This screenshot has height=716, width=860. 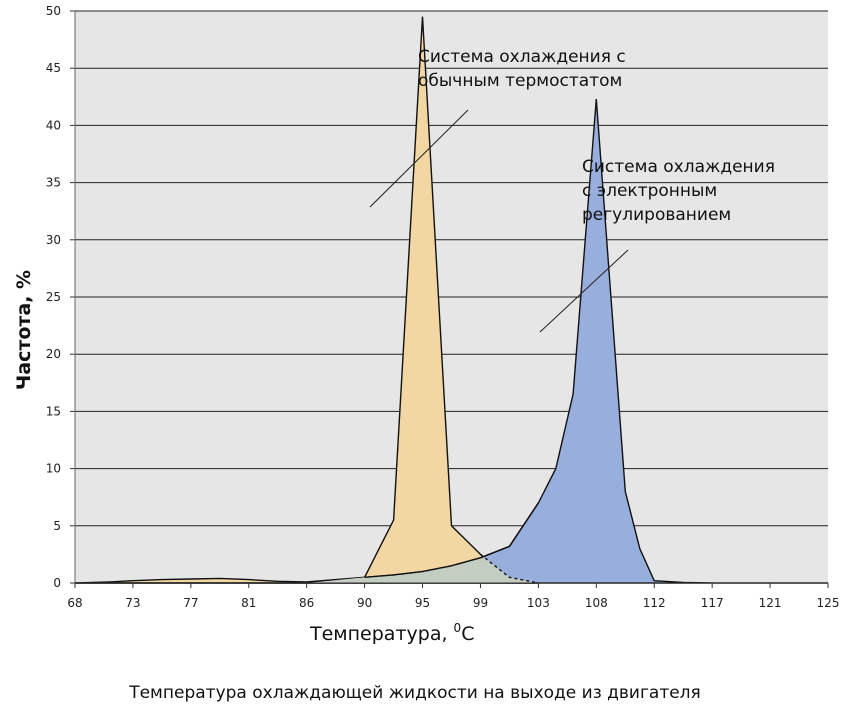 What do you see at coordinates (57, 526) in the screenshot?
I see `y-tick-label-1: 5` at bounding box center [57, 526].